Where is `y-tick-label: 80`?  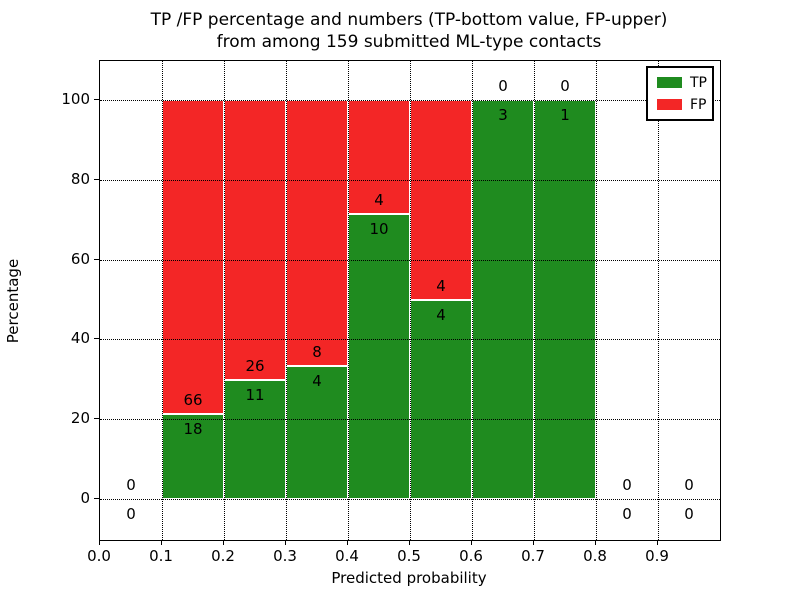
y-tick-label: 80 is located at coordinates (80, 178).